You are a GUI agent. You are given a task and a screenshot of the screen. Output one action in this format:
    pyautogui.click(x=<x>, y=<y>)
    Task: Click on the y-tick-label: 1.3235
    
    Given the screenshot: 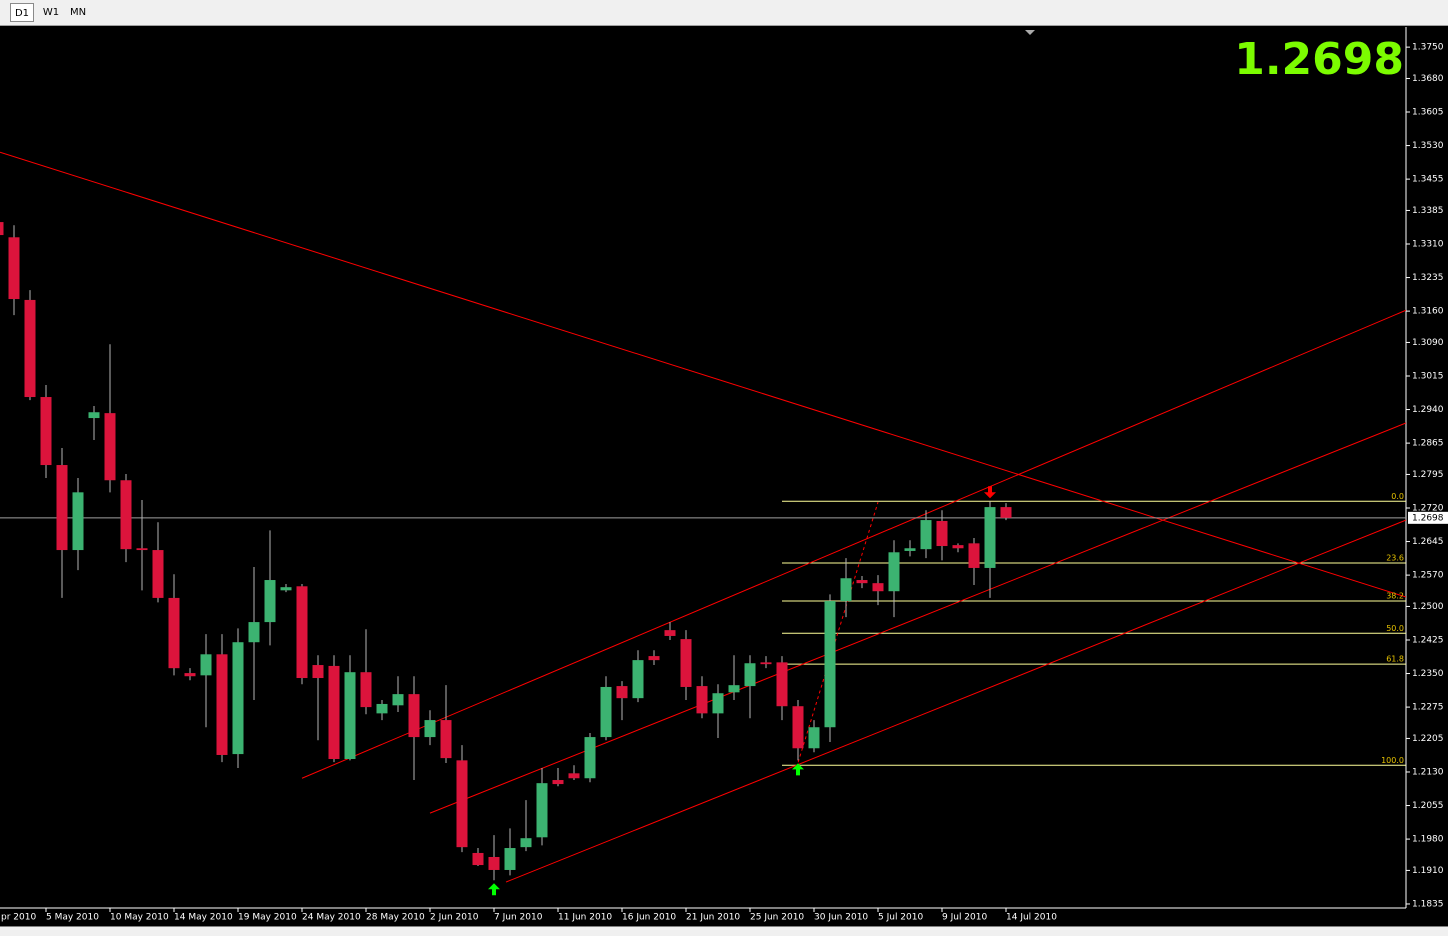 What is the action you would take?
    pyautogui.click(x=1428, y=278)
    